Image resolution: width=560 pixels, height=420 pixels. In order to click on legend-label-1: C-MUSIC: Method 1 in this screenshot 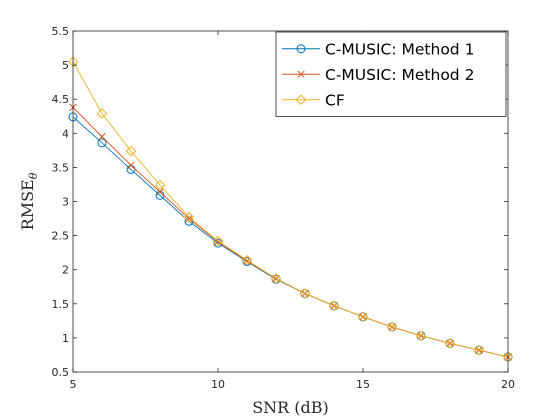, I will do `click(399, 49)`.